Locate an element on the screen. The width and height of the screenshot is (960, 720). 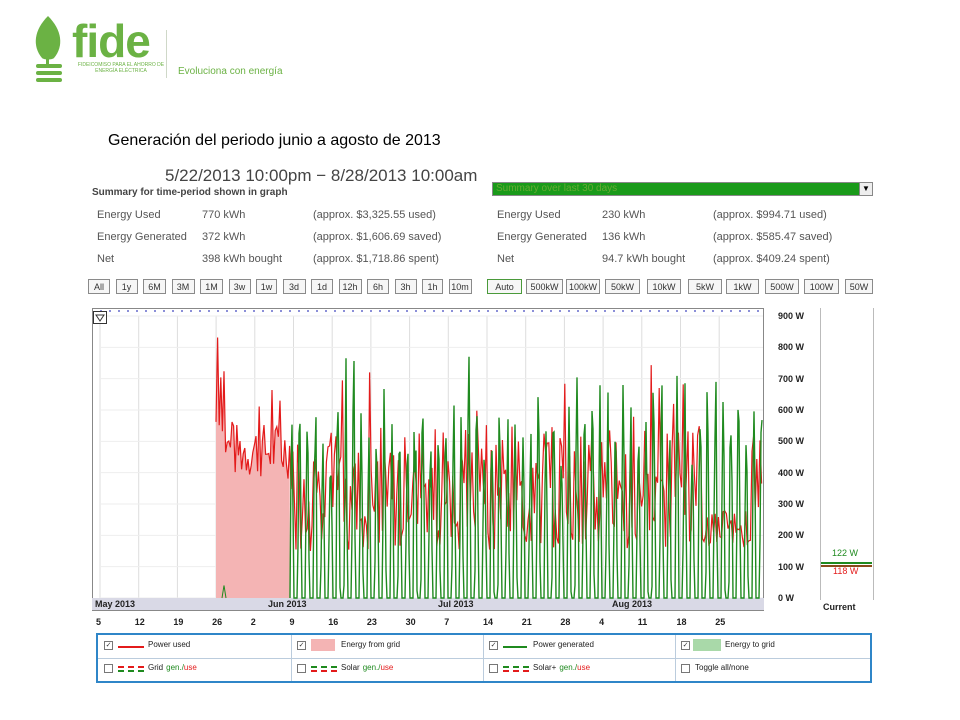
scale-button-100kw: 100kW is located at coordinates (583, 286).